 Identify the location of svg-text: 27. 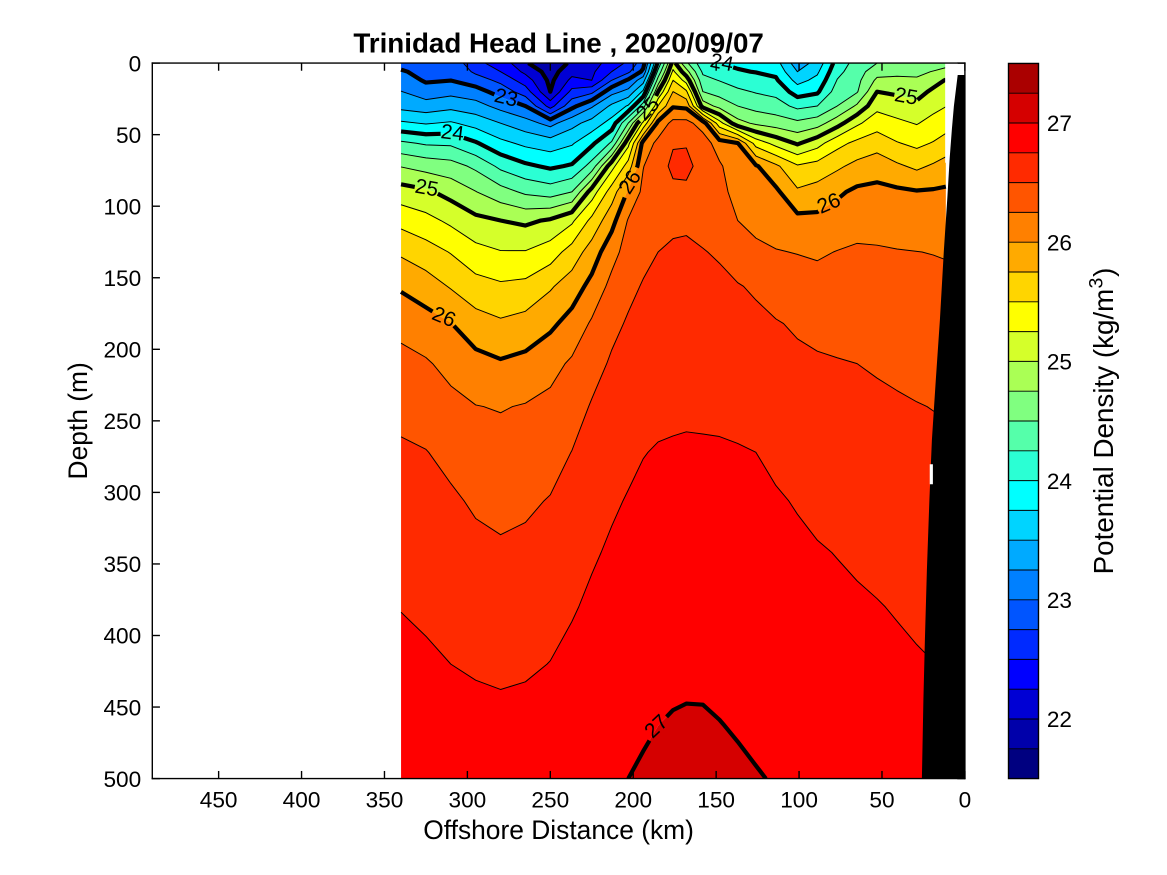
(1059, 123).